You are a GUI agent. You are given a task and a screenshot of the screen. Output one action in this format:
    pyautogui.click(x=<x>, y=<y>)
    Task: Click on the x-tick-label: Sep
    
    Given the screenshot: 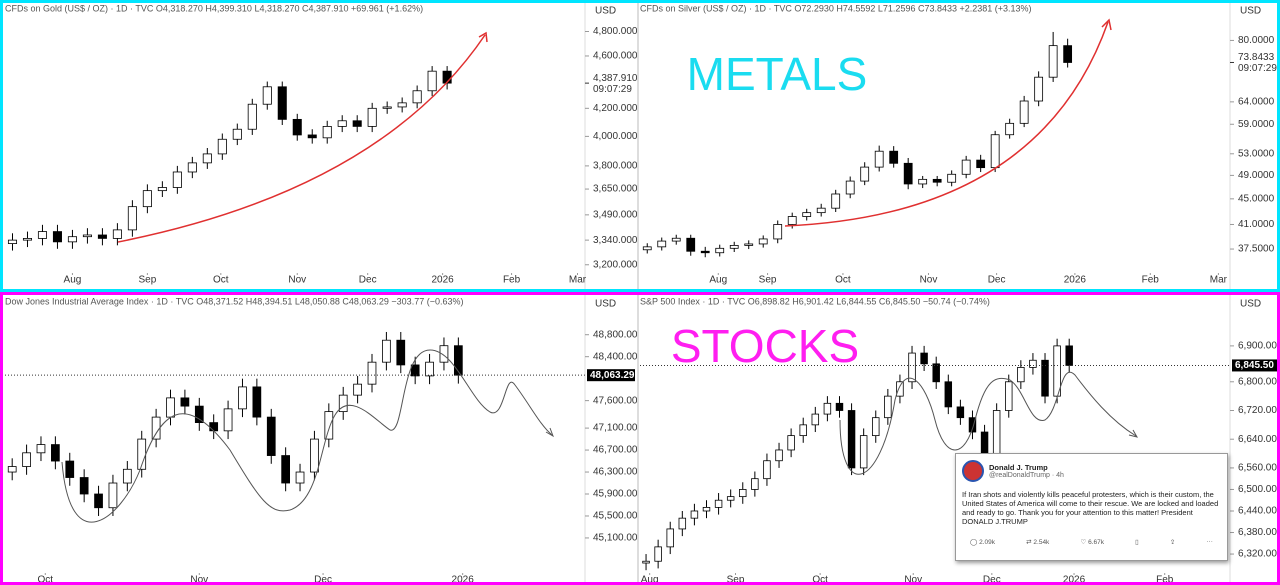 What is the action you would take?
    pyautogui.click(x=768, y=280)
    